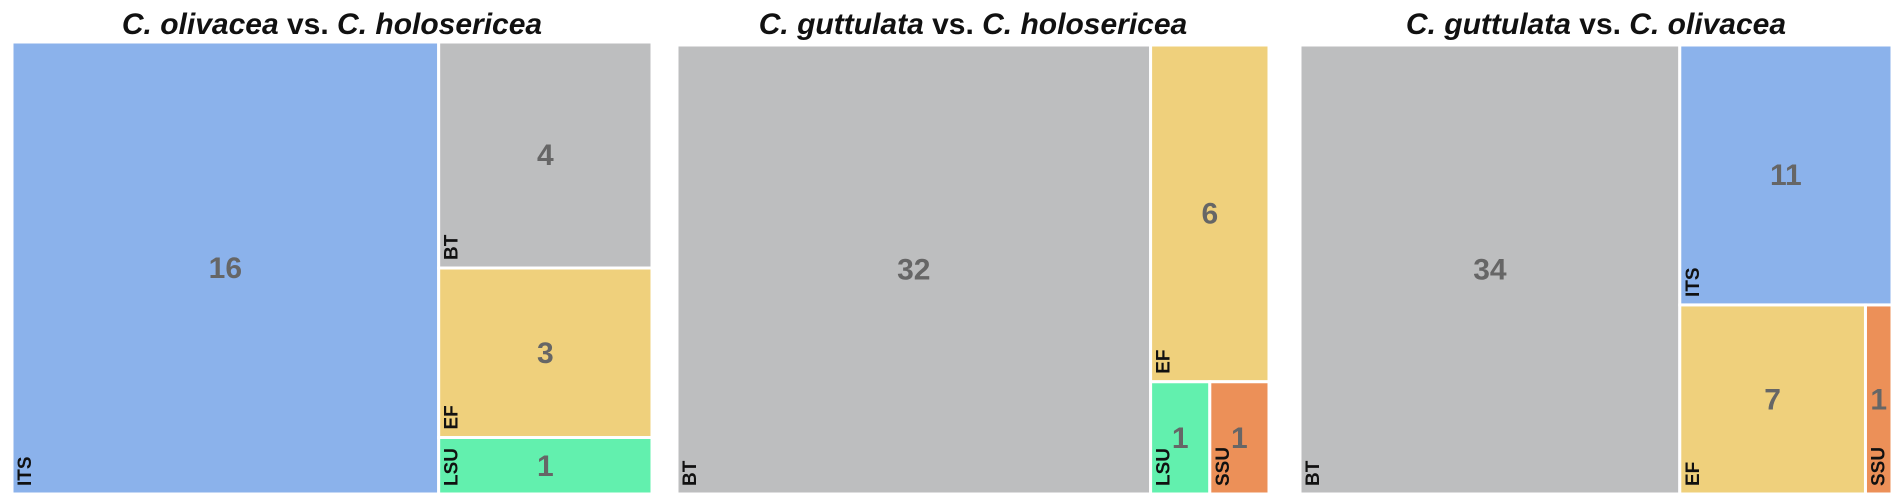  I want to click on tile-value-label: 11, so click(1786, 175).